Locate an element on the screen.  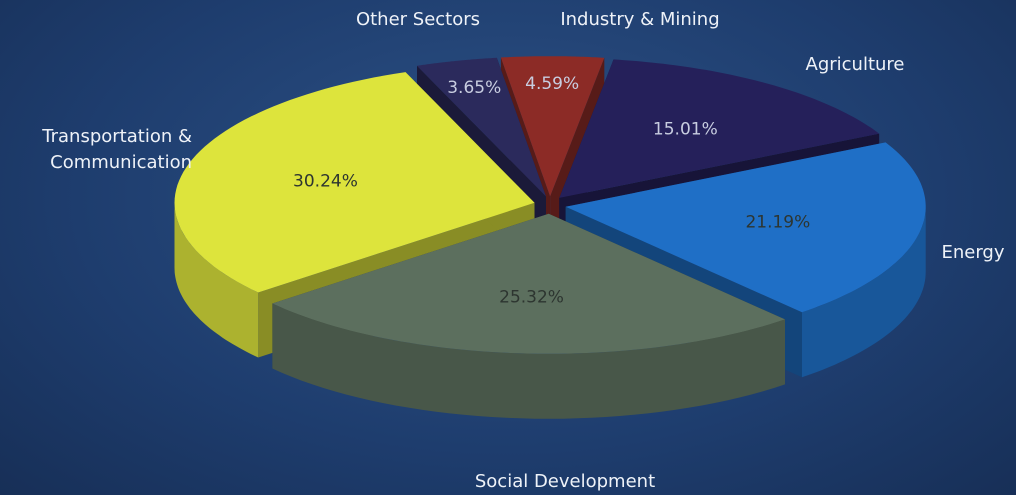
value-label: 15.01% is located at coordinates (685, 130).